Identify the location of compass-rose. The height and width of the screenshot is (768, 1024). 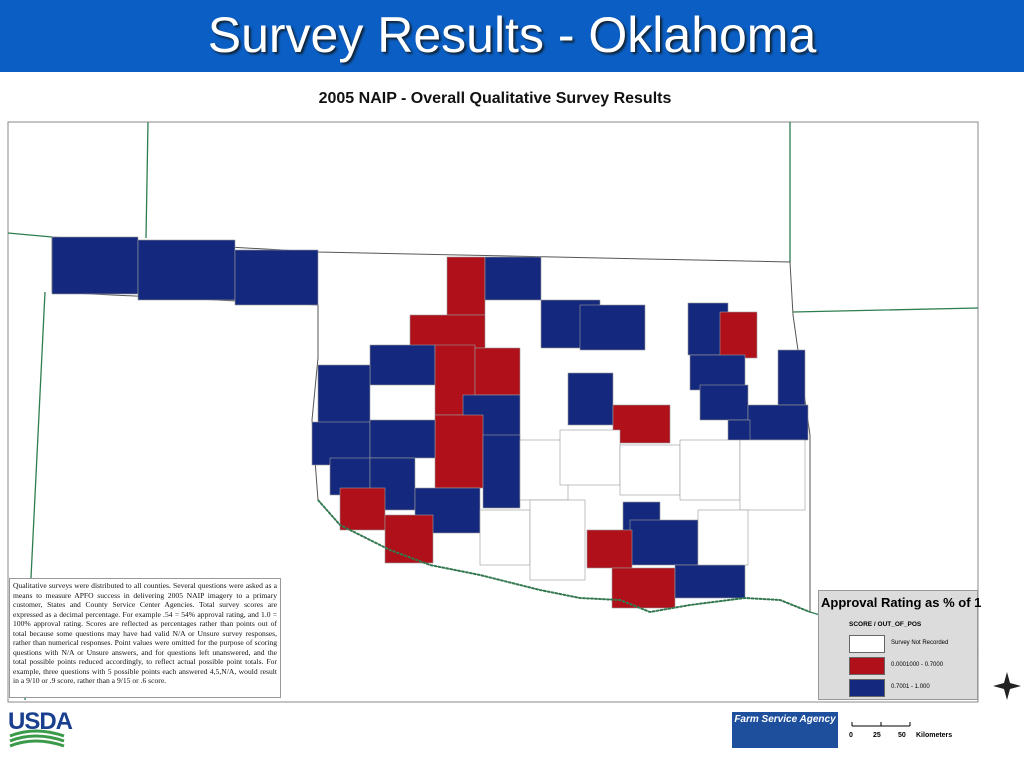
(1007, 686).